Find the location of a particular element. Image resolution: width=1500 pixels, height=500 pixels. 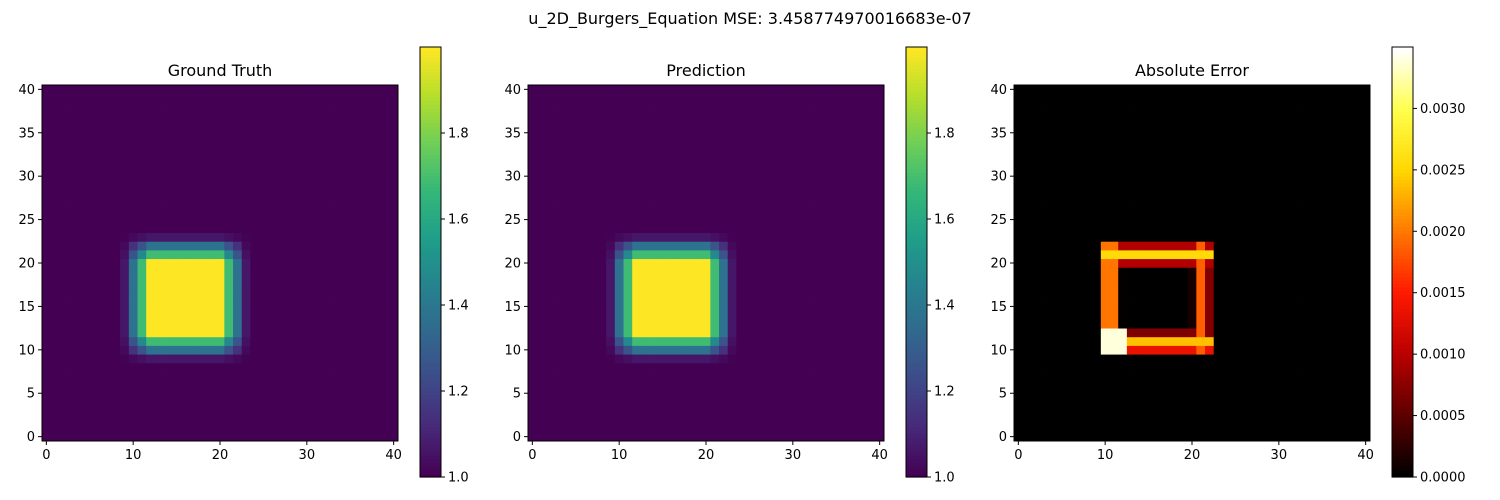

panel-title-ground-truth: Ground Truth is located at coordinates (220, 70).